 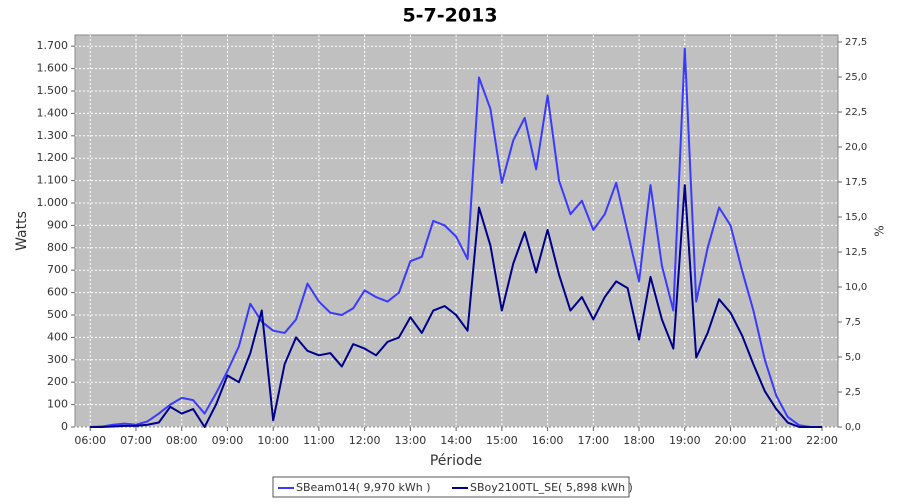 What do you see at coordinates (53, 202) in the screenshot?
I see `y-tick-label: 1.000` at bounding box center [53, 202].